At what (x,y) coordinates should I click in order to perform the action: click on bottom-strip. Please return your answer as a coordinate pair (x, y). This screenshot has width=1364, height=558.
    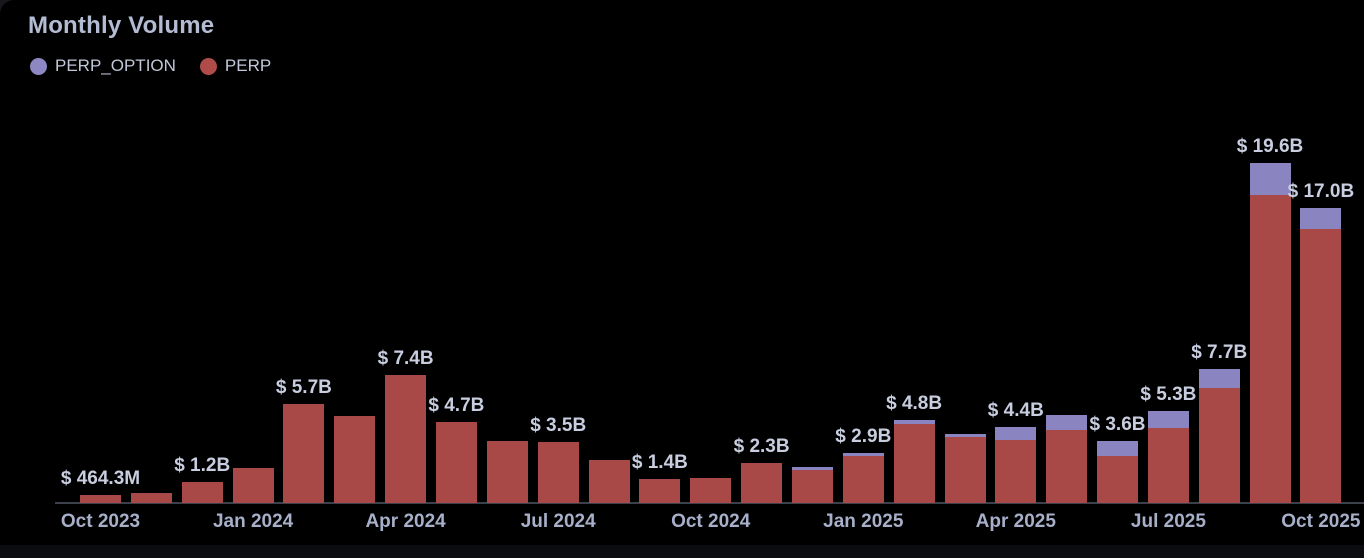
    Looking at the image, I should click on (682, 551).